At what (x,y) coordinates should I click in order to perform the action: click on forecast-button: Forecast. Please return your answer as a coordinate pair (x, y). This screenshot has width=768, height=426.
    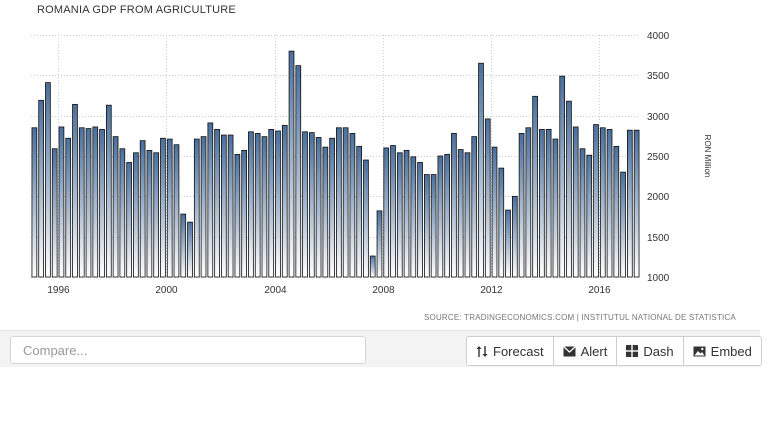
    Looking at the image, I should click on (510, 351).